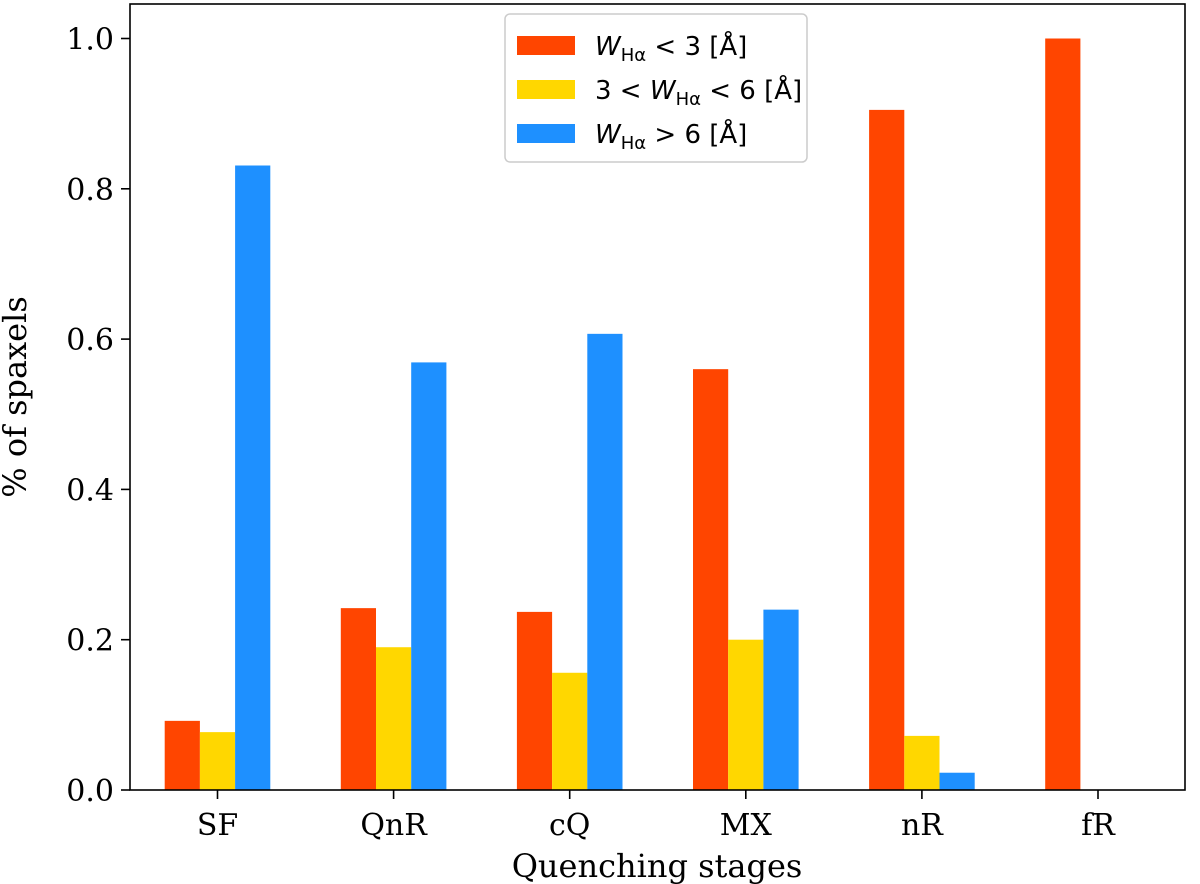  Describe the element at coordinates (656, 816) in the screenshot. I see `x-axis: SF QnR cQ MX nR fR` at that location.